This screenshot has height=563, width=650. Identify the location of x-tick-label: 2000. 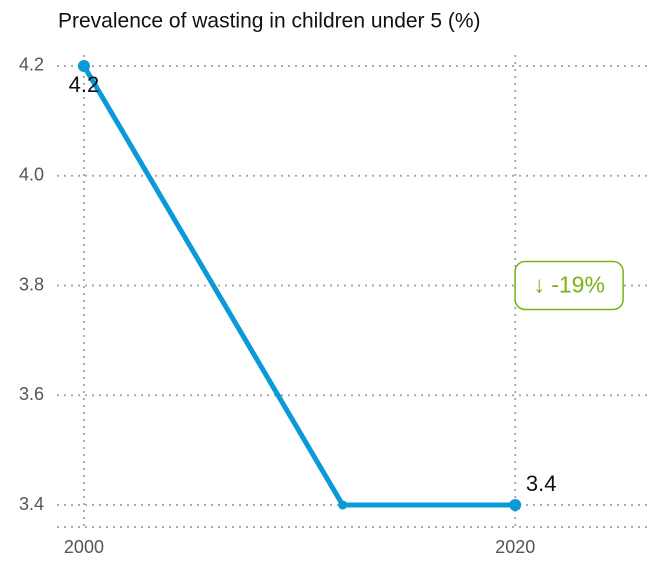
(84, 547).